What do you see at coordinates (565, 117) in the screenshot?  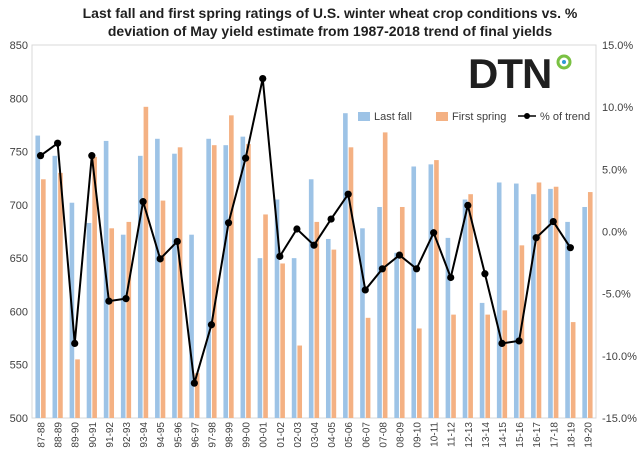 I see `legend-label-trend: % of trend` at bounding box center [565, 117].